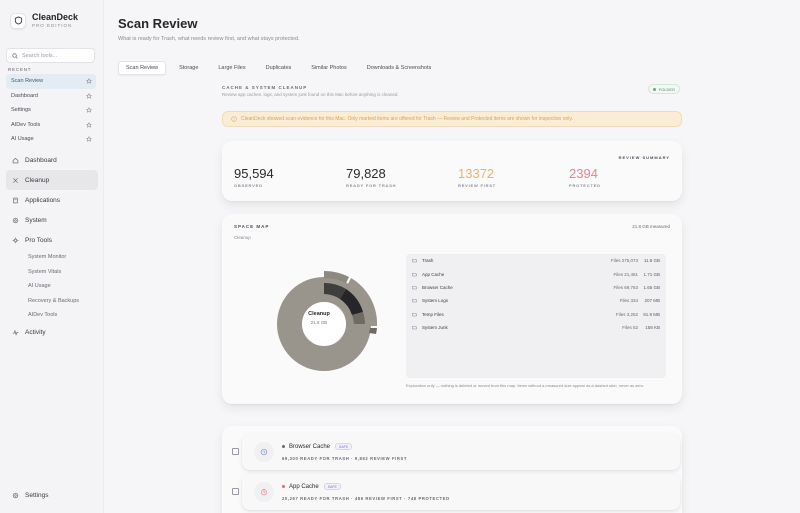 Image resolution: width=800 pixels, height=513 pixels. What do you see at coordinates (644, 157) in the screenshot?
I see `summary-label: REVIEW SUMMARY` at bounding box center [644, 157].